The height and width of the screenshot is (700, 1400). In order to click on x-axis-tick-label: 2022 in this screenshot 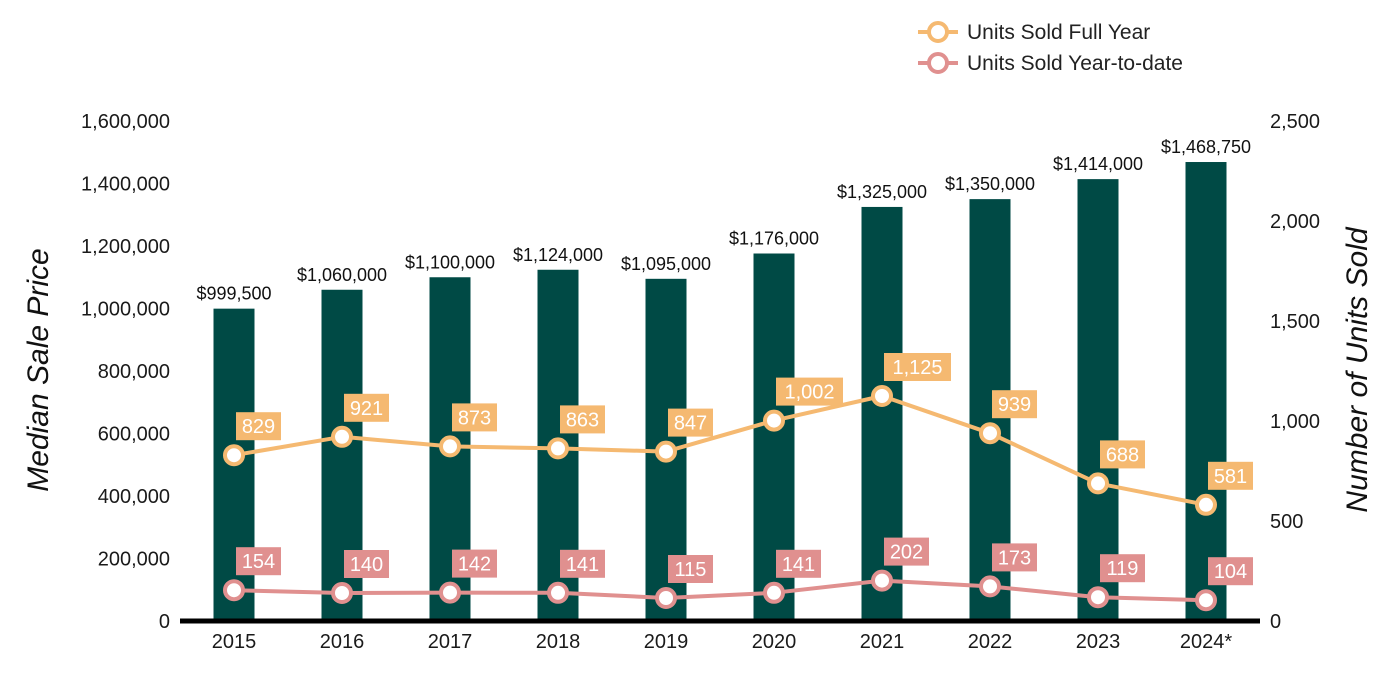, I will do `click(990, 642)`.